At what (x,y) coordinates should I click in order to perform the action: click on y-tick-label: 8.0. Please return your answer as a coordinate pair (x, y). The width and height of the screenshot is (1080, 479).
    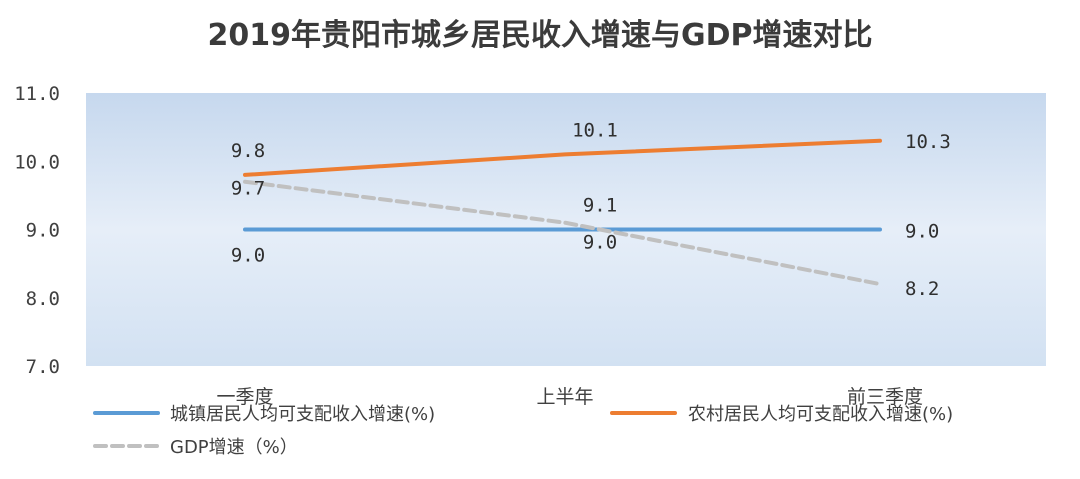
    Looking at the image, I should click on (43, 299).